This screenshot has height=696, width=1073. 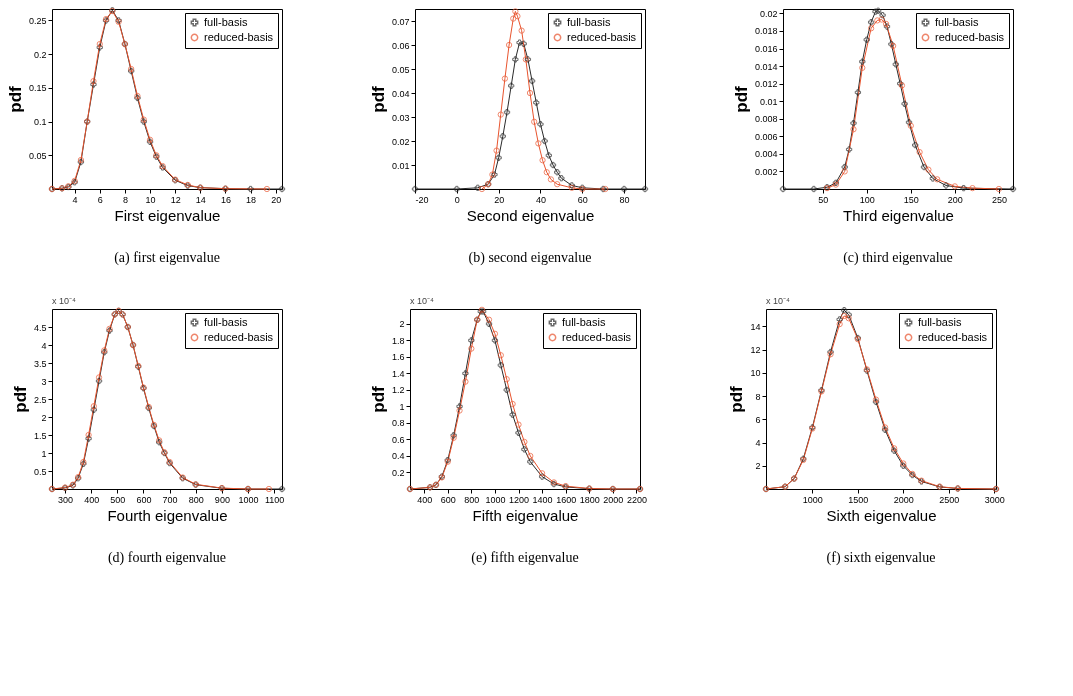 I want to click on x-tick-label: 1400, so click(x=542, y=499).